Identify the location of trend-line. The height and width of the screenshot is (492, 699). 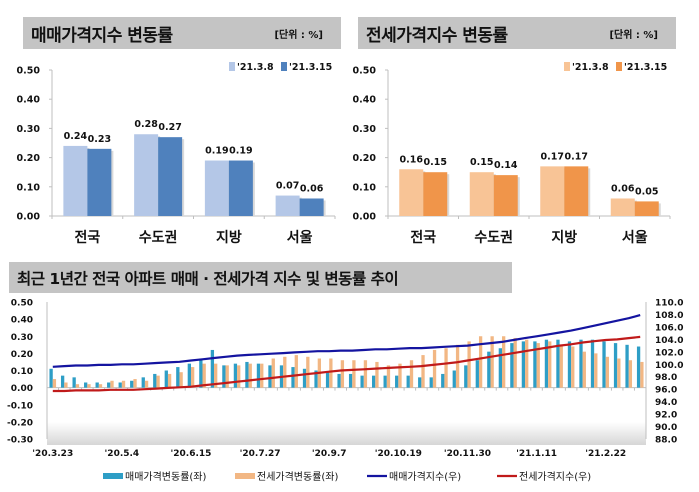
(346, 341).